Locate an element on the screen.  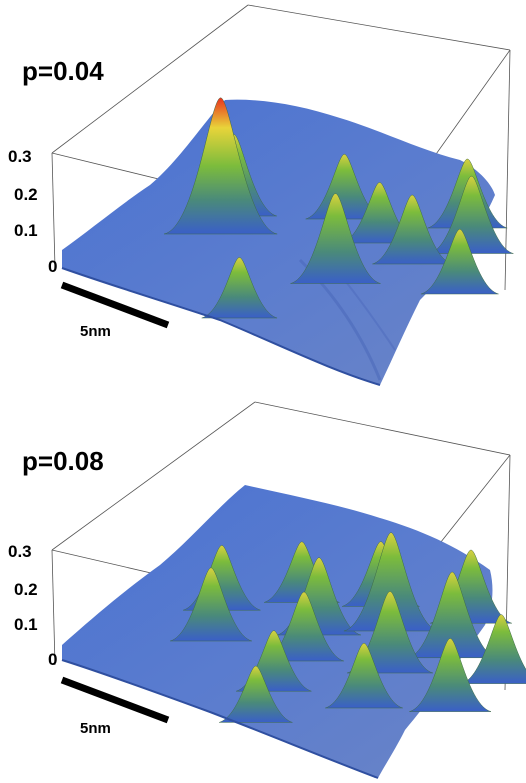
panel-1-title: p=0.04 is located at coordinates (63, 71).